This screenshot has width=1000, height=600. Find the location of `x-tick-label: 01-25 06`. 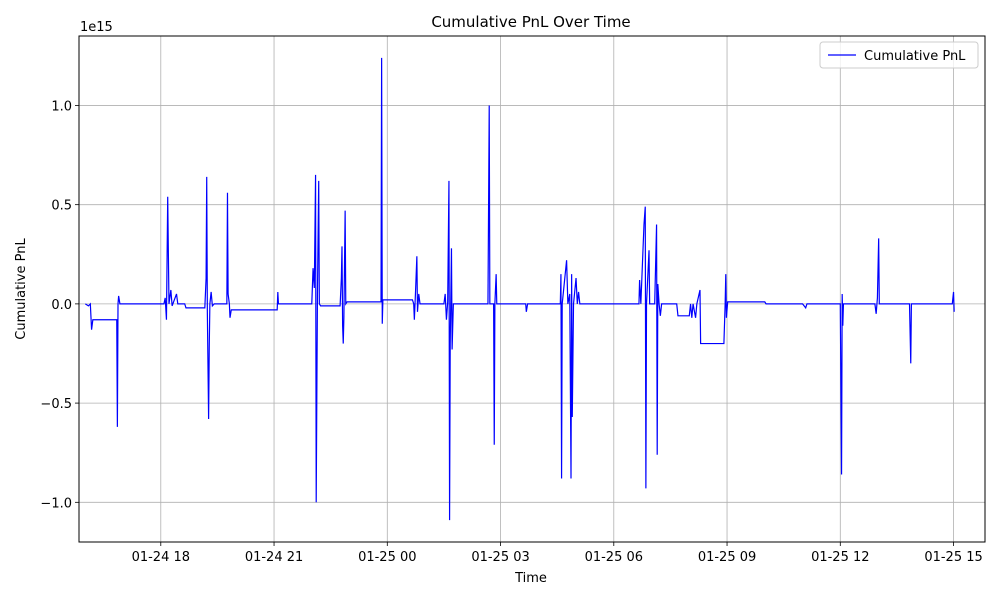

x-tick-label: 01-25 06 is located at coordinates (614, 557).